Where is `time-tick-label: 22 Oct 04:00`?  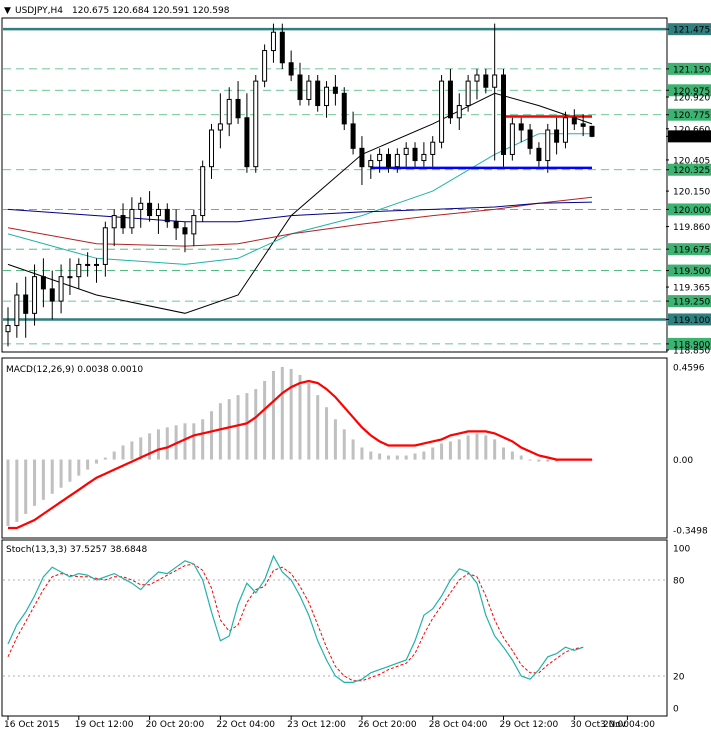
time-tick-label: 22 Oct 04:00 is located at coordinates (245, 725).